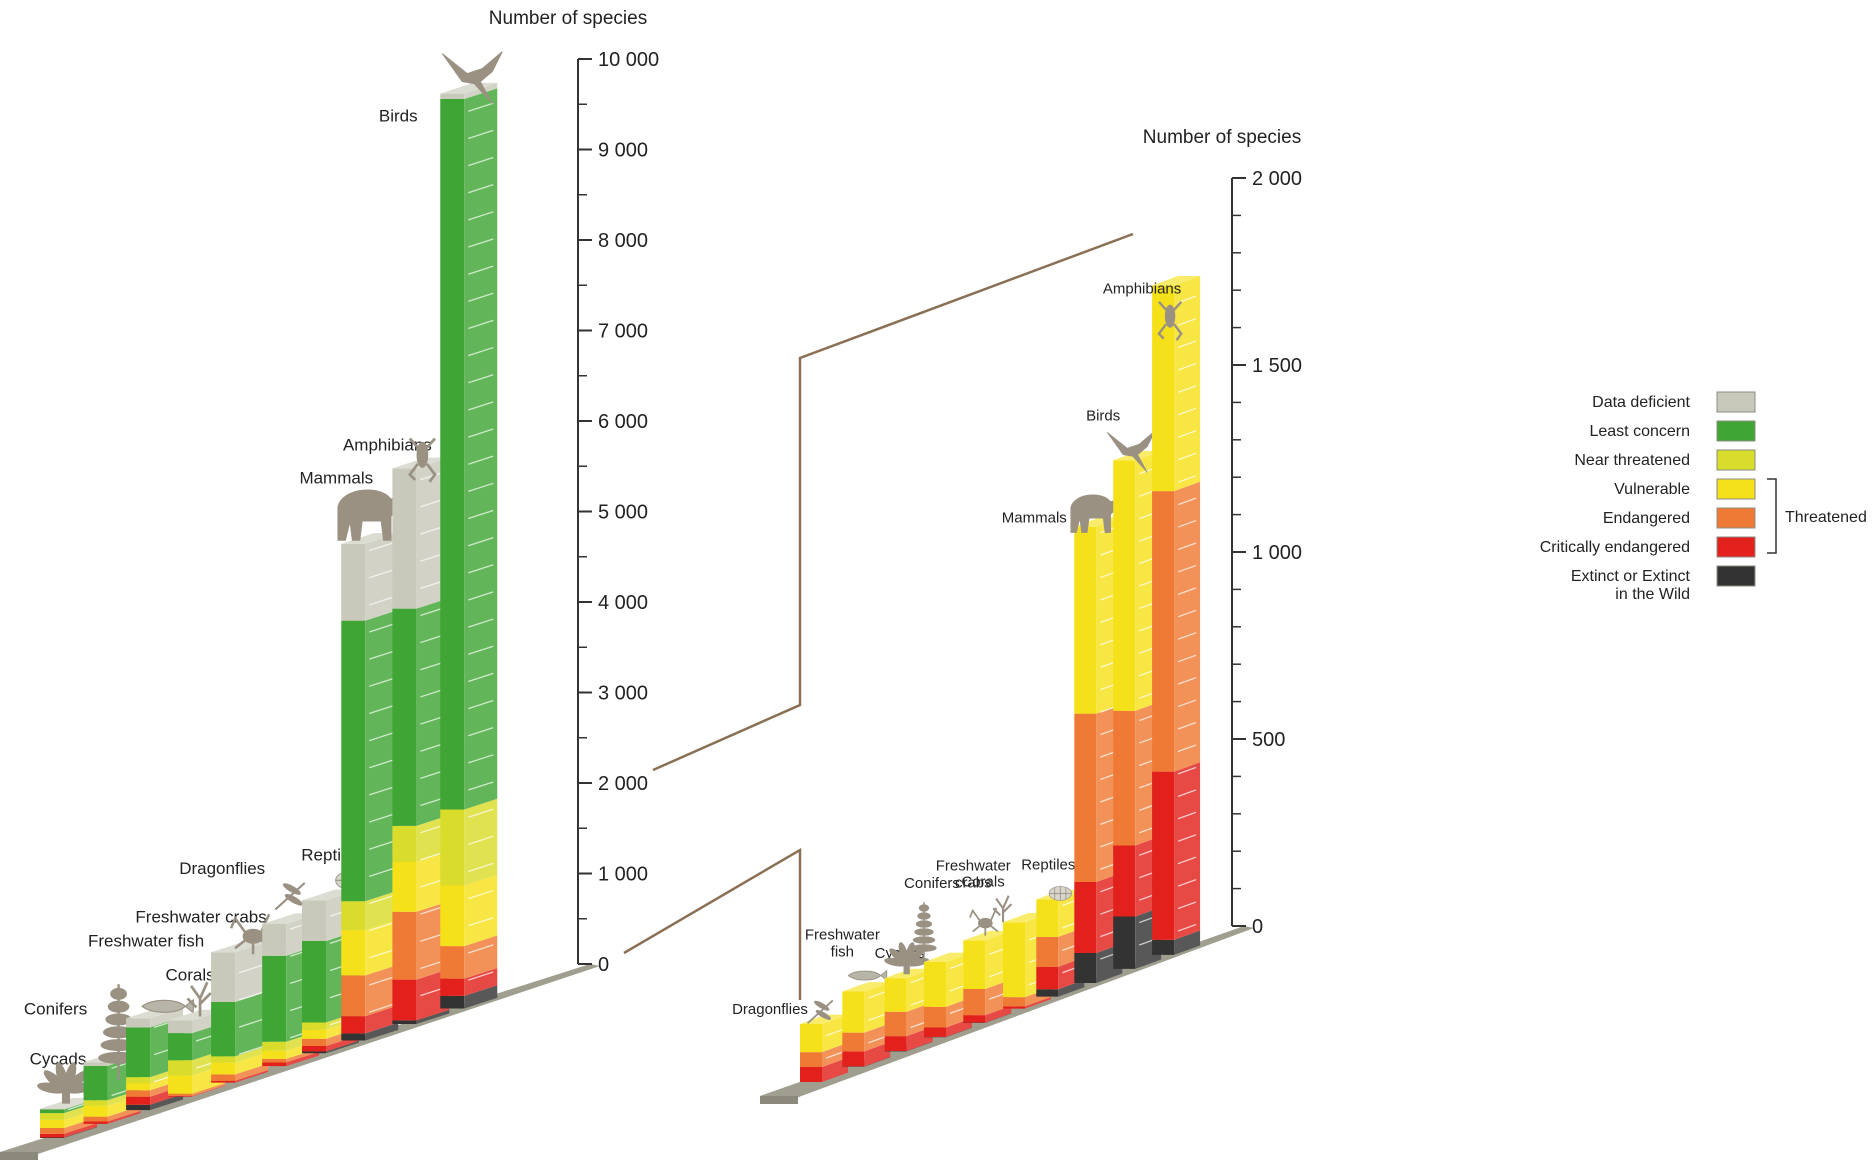 The height and width of the screenshot is (1173, 1874). I want to click on chart1-fish-icon, so click(867, 976).